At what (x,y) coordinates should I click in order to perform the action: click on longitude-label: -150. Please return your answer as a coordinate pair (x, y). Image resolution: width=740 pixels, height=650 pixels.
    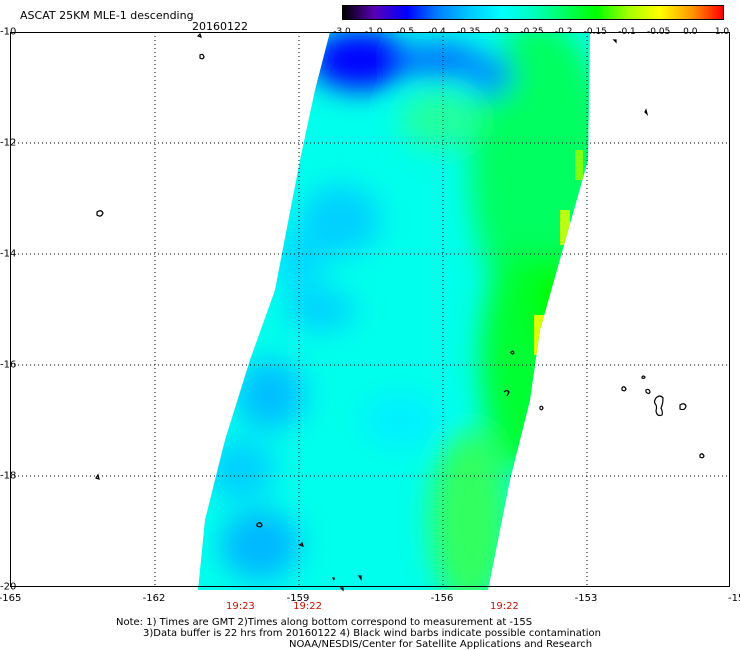
    Looking at the image, I should click on (734, 598).